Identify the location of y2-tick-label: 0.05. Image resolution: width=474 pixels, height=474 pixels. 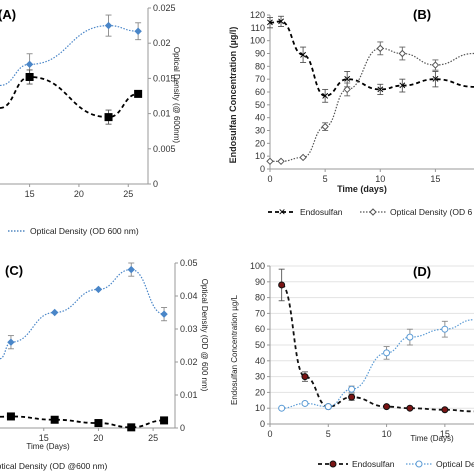
(189, 263).